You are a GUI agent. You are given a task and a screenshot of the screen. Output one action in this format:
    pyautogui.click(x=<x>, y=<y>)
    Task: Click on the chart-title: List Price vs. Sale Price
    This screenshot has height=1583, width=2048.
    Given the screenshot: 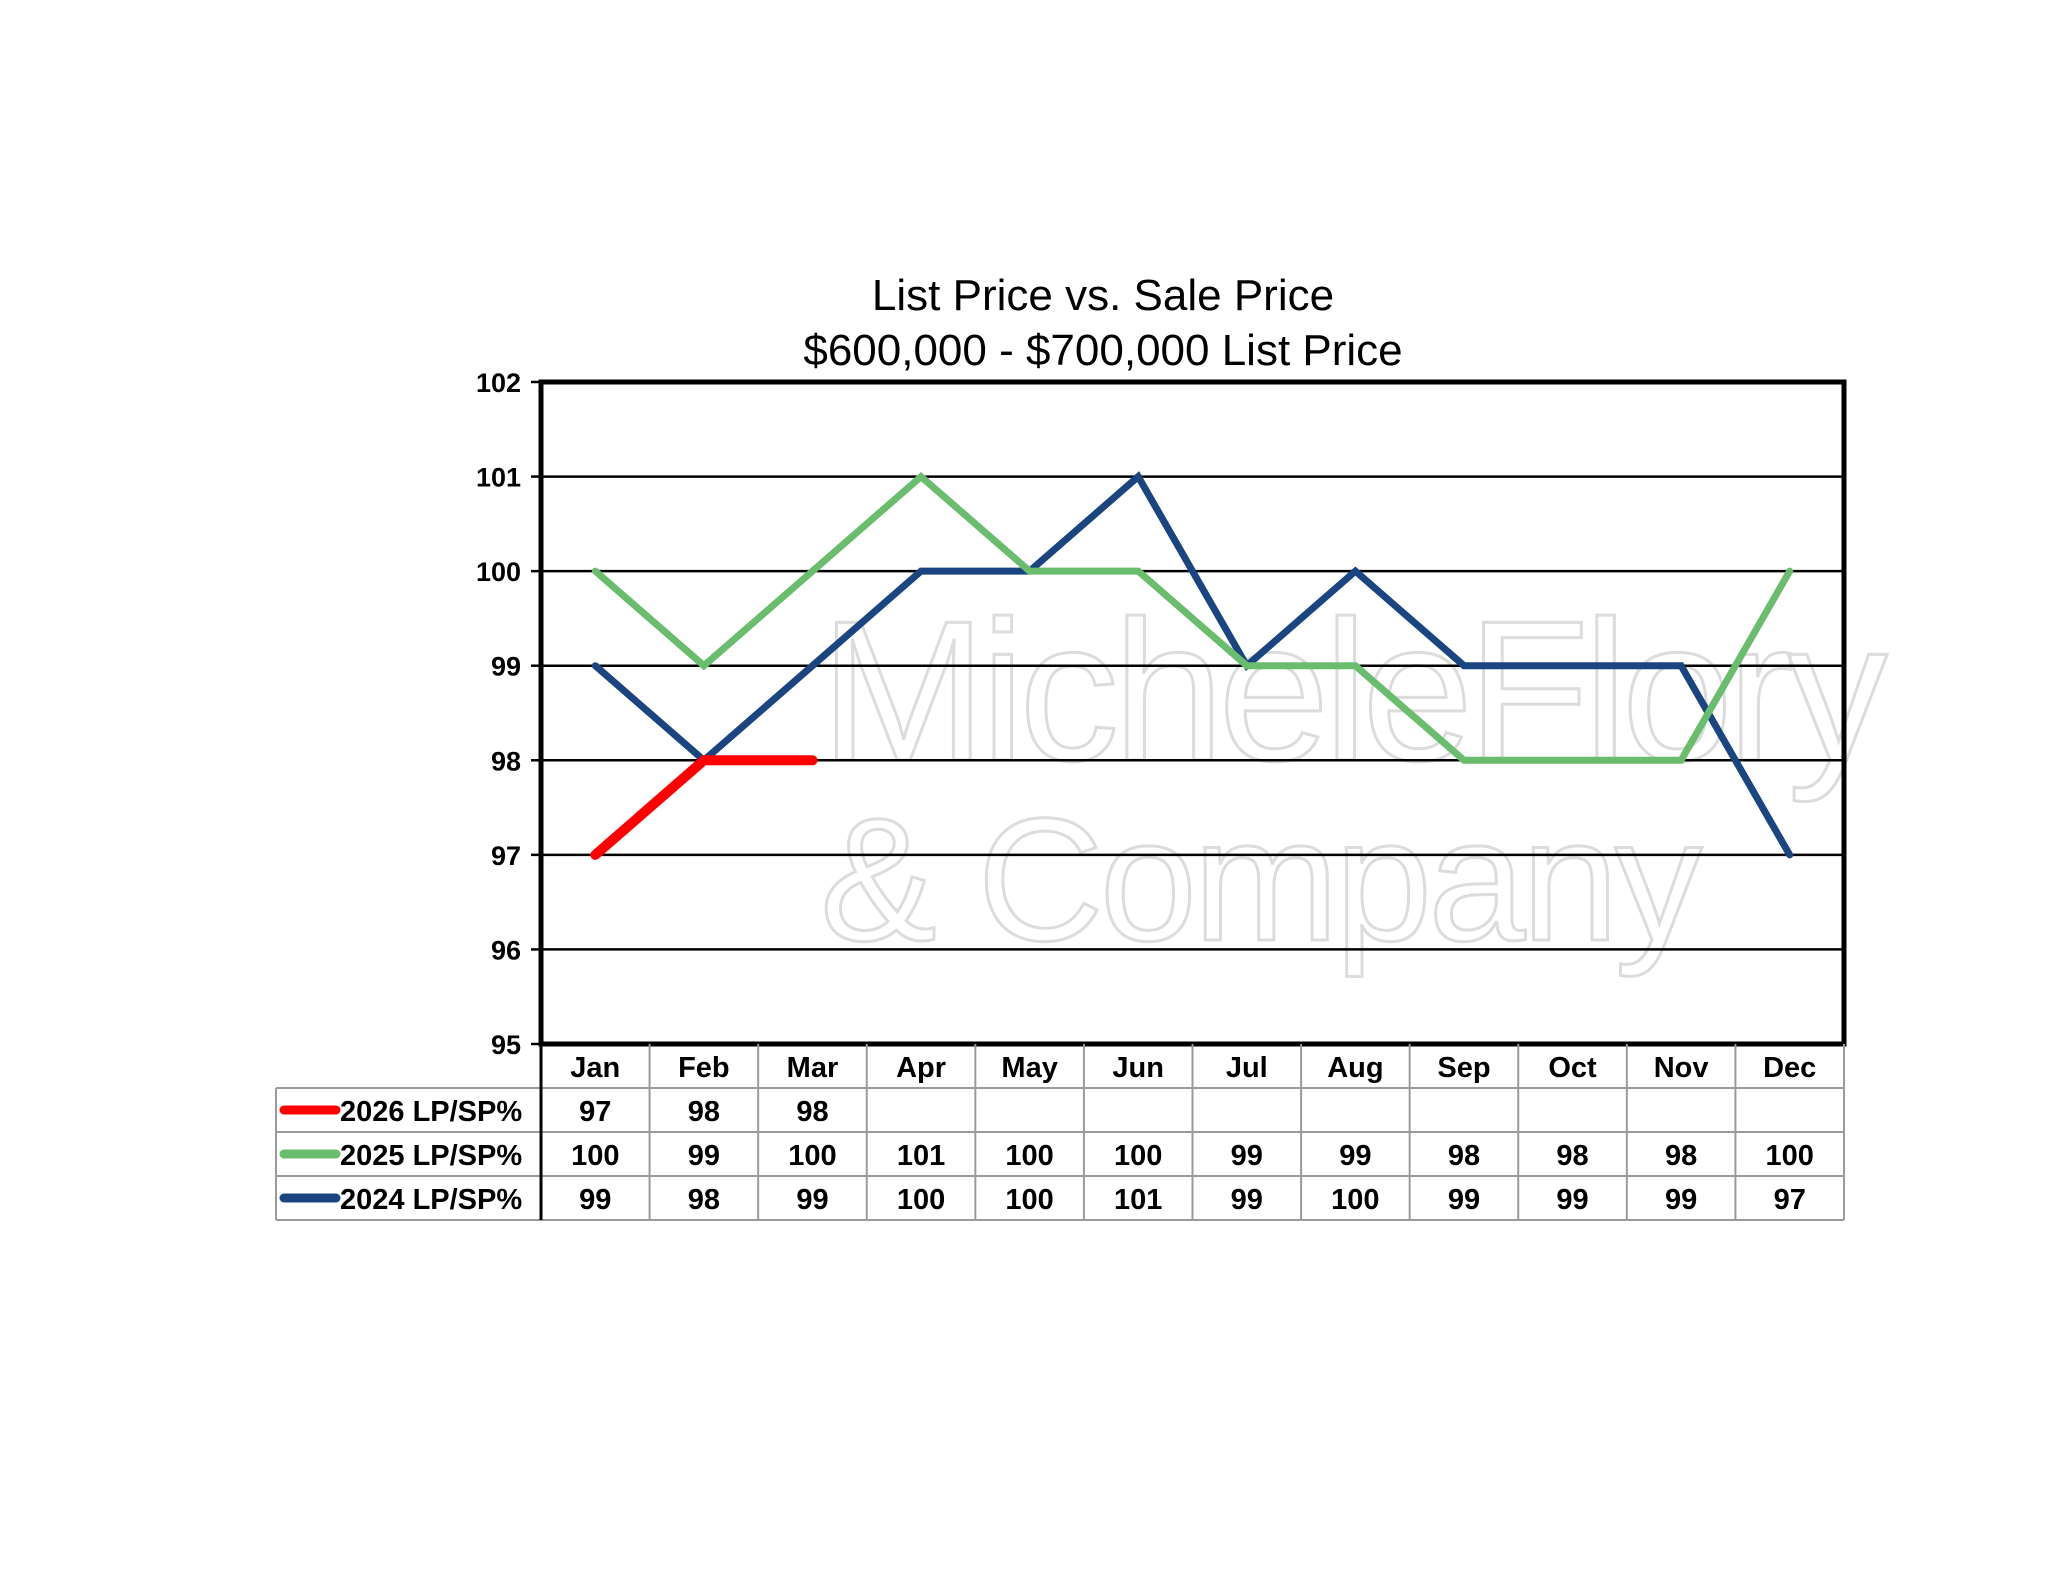 What is the action you would take?
    pyautogui.click(x=1103, y=295)
    